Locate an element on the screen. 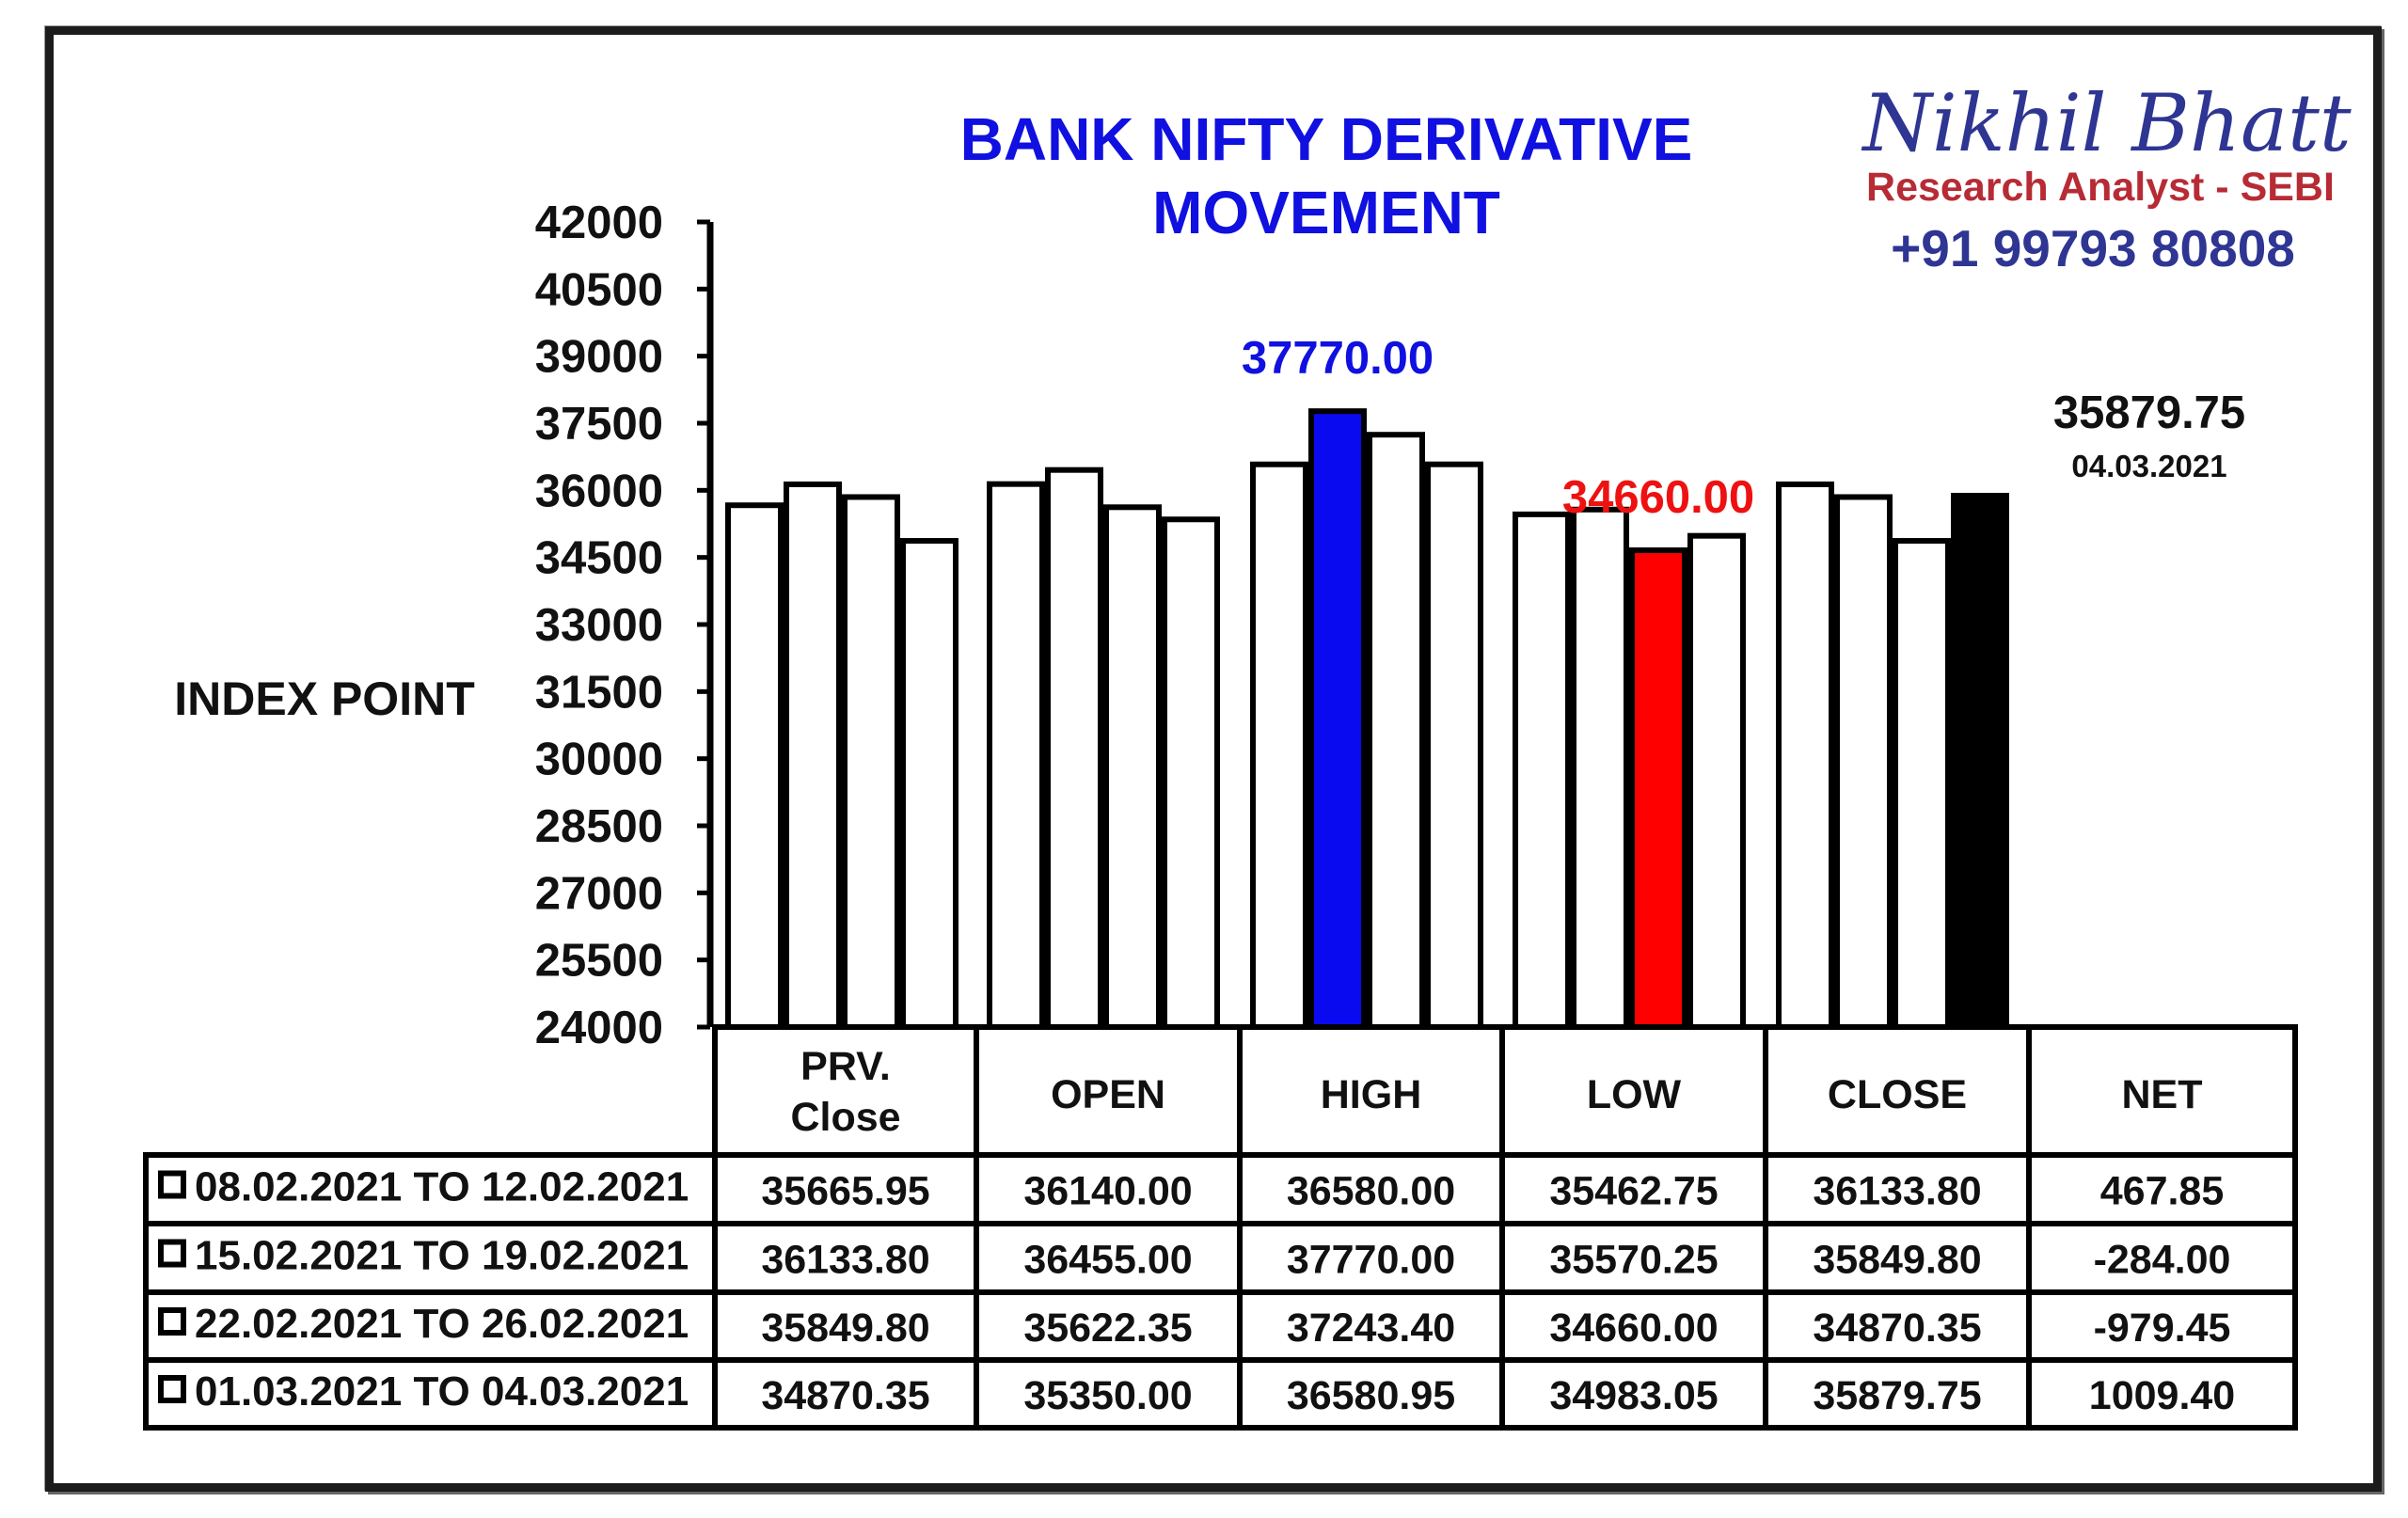 Image resolution: width=2408 pixels, height=1518 pixels. y-tick-label: 40500 is located at coordinates (599, 289).